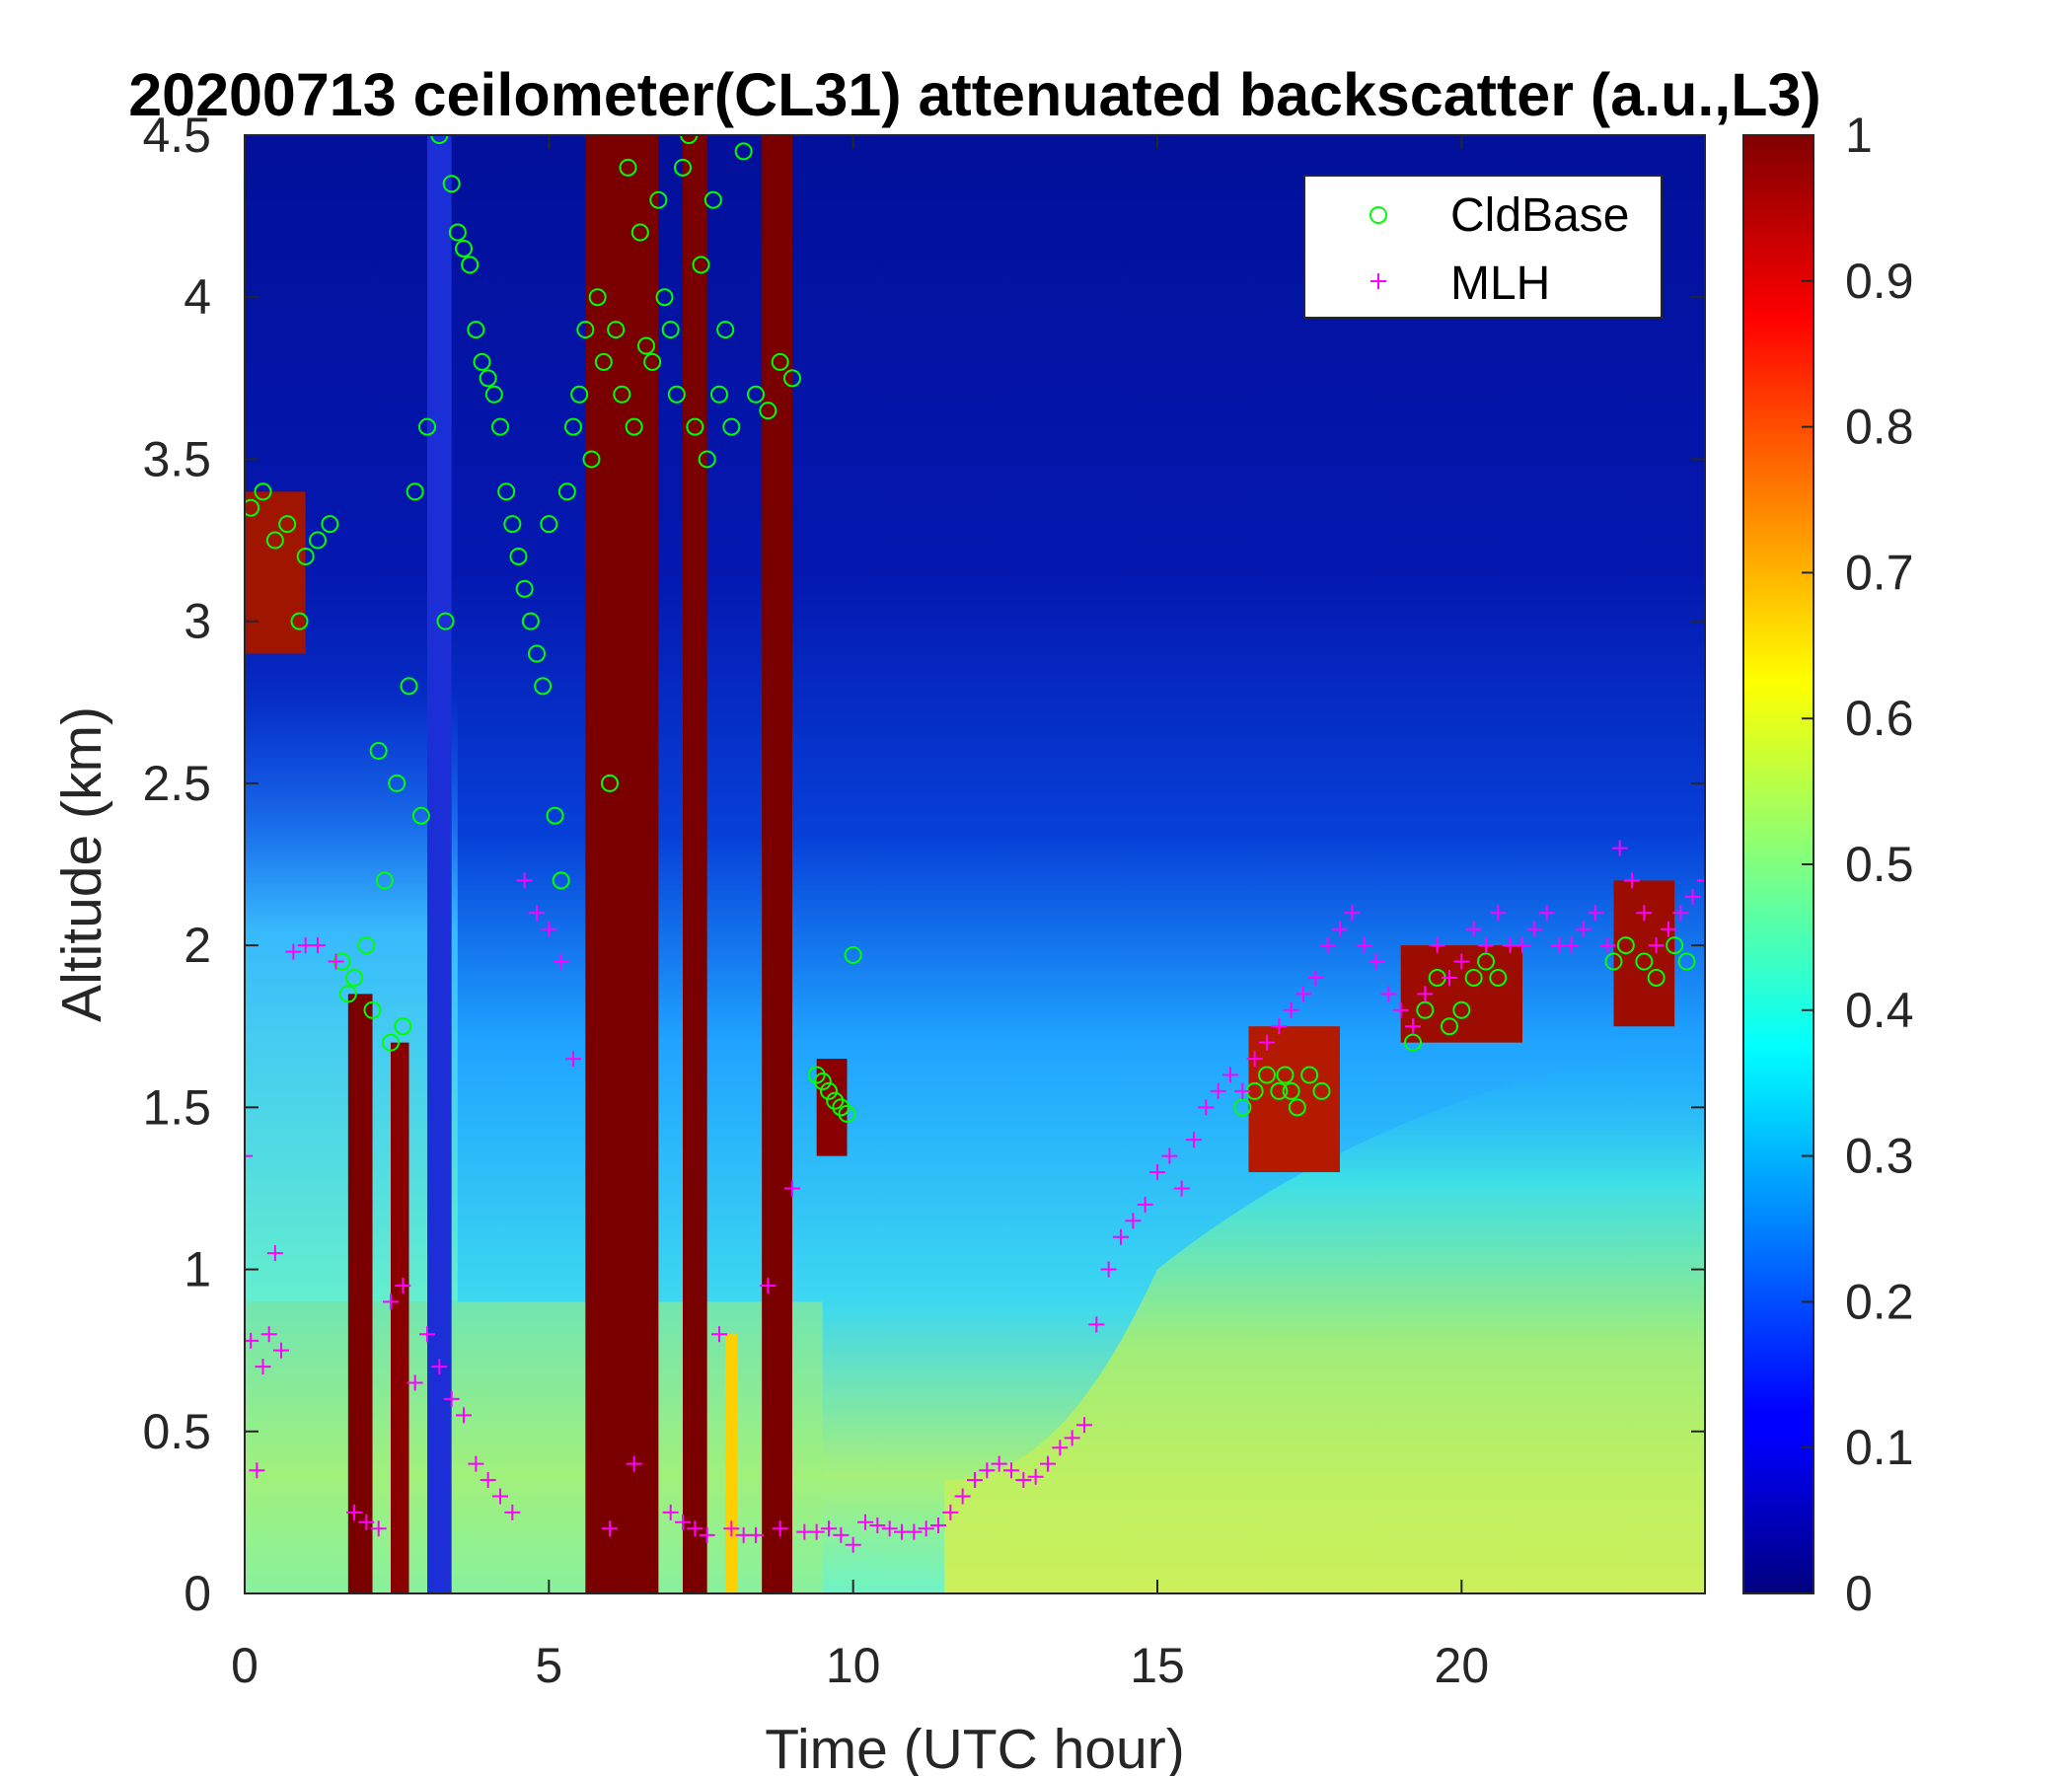 Image resolution: width=2072 pixels, height=1776 pixels. Describe the element at coordinates (1880, 1302) in the screenshot. I see `colorbar-tick-label-2: 0.2` at that location.